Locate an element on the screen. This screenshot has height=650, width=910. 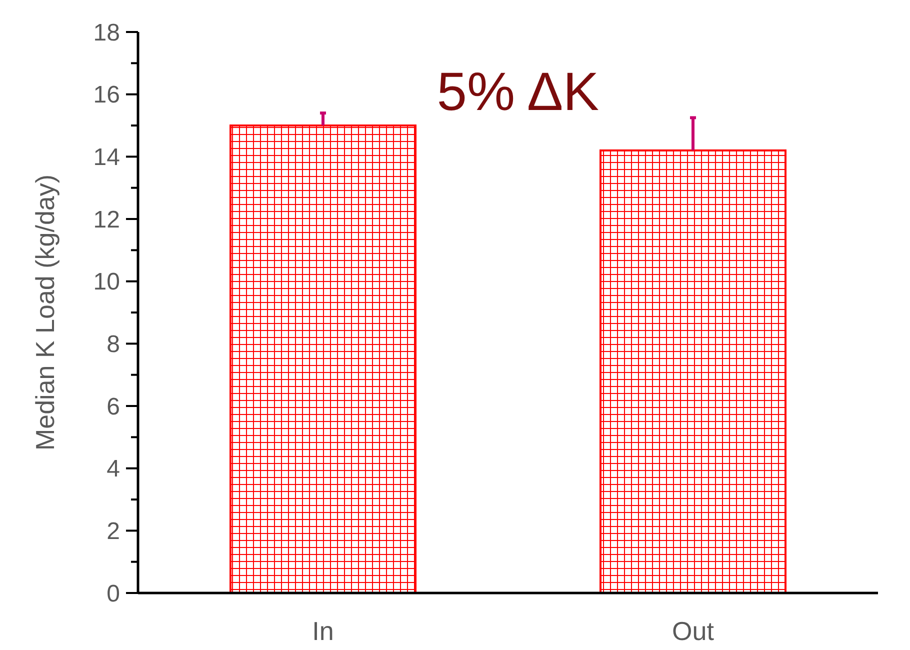
annotation: 5% ΔK is located at coordinates (518, 92).